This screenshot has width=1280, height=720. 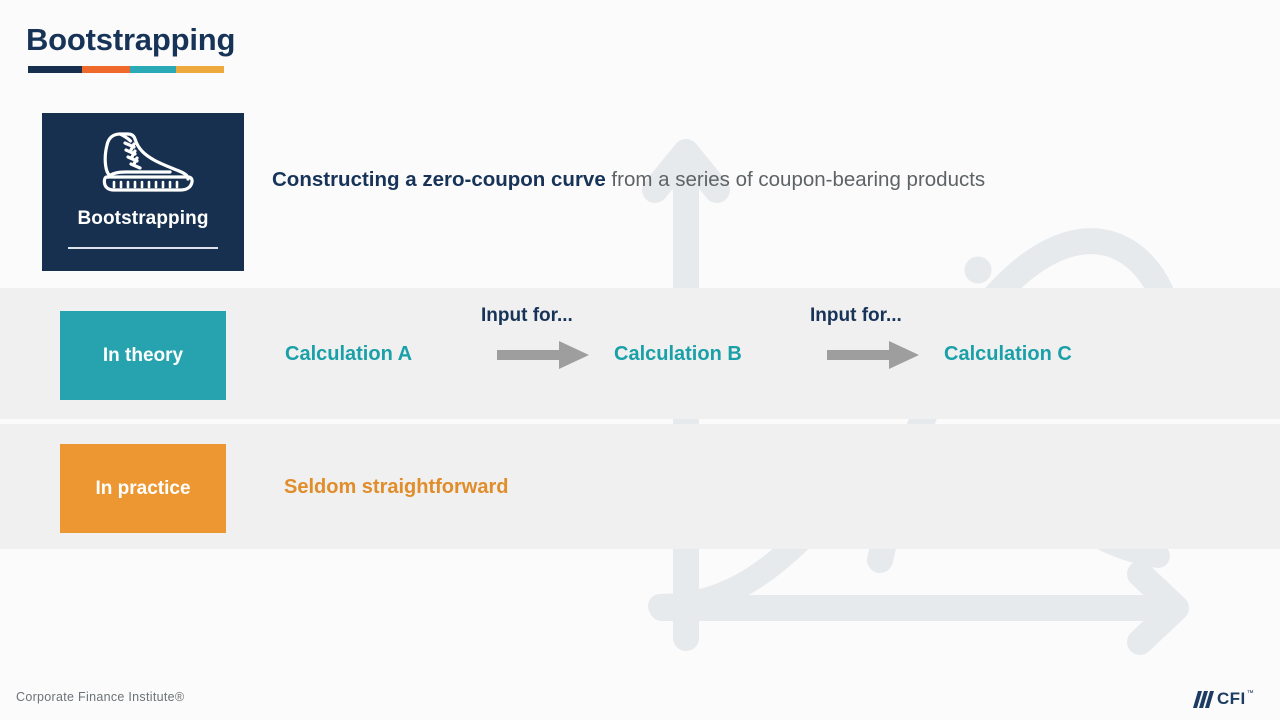 What do you see at coordinates (1231, 698) in the screenshot?
I see `cfi-wordmark: CFI` at bounding box center [1231, 698].